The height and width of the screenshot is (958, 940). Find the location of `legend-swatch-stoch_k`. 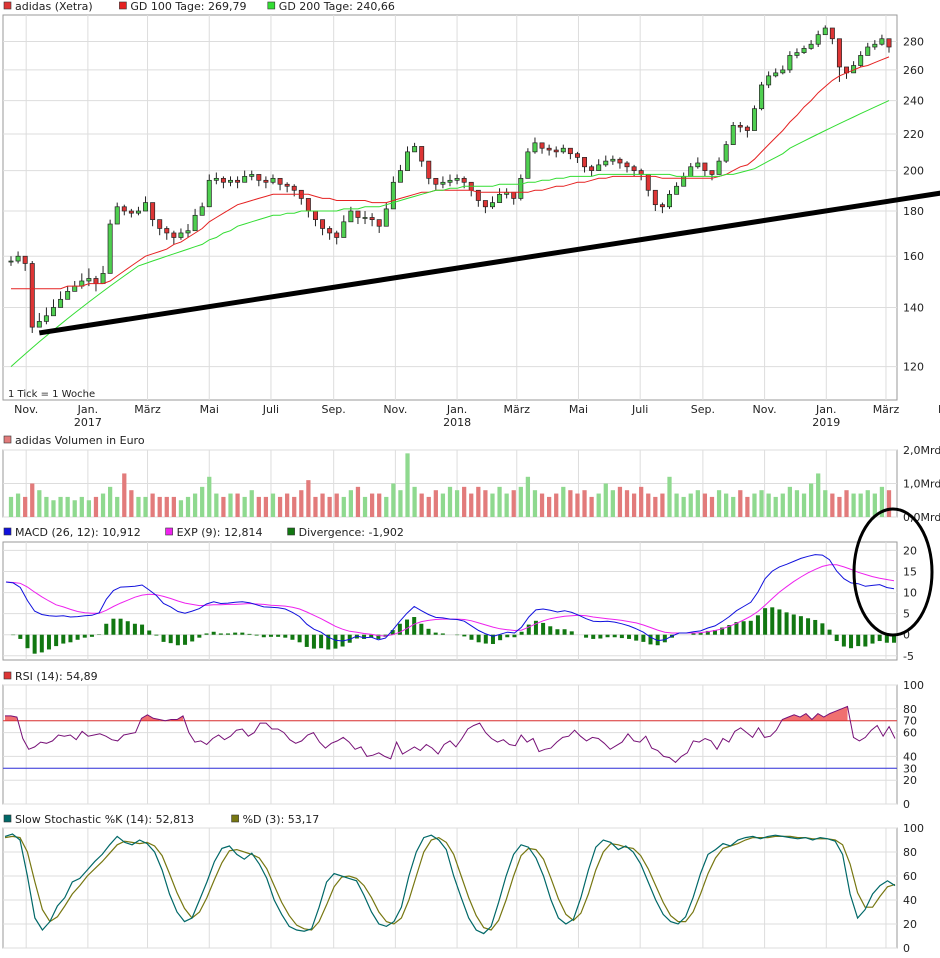

legend-swatch-stoch_k is located at coordinates (7, 818).